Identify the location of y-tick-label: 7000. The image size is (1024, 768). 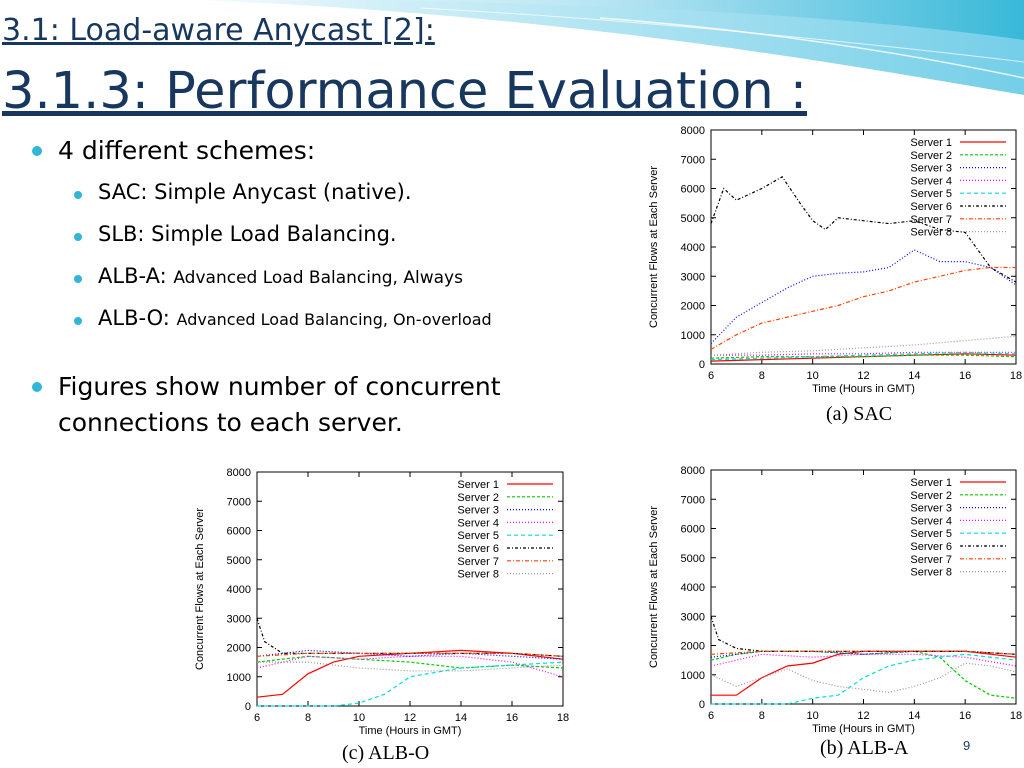
(239, 502).